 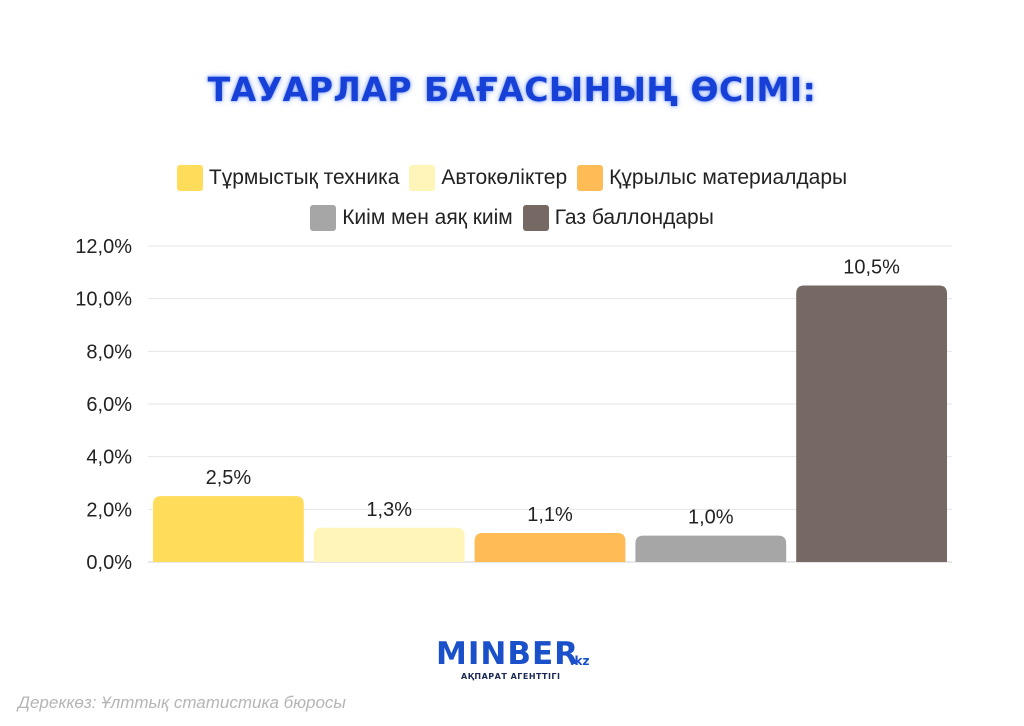 I want to click on y-tick-label: 12,0%, so click(x=103, y=247).